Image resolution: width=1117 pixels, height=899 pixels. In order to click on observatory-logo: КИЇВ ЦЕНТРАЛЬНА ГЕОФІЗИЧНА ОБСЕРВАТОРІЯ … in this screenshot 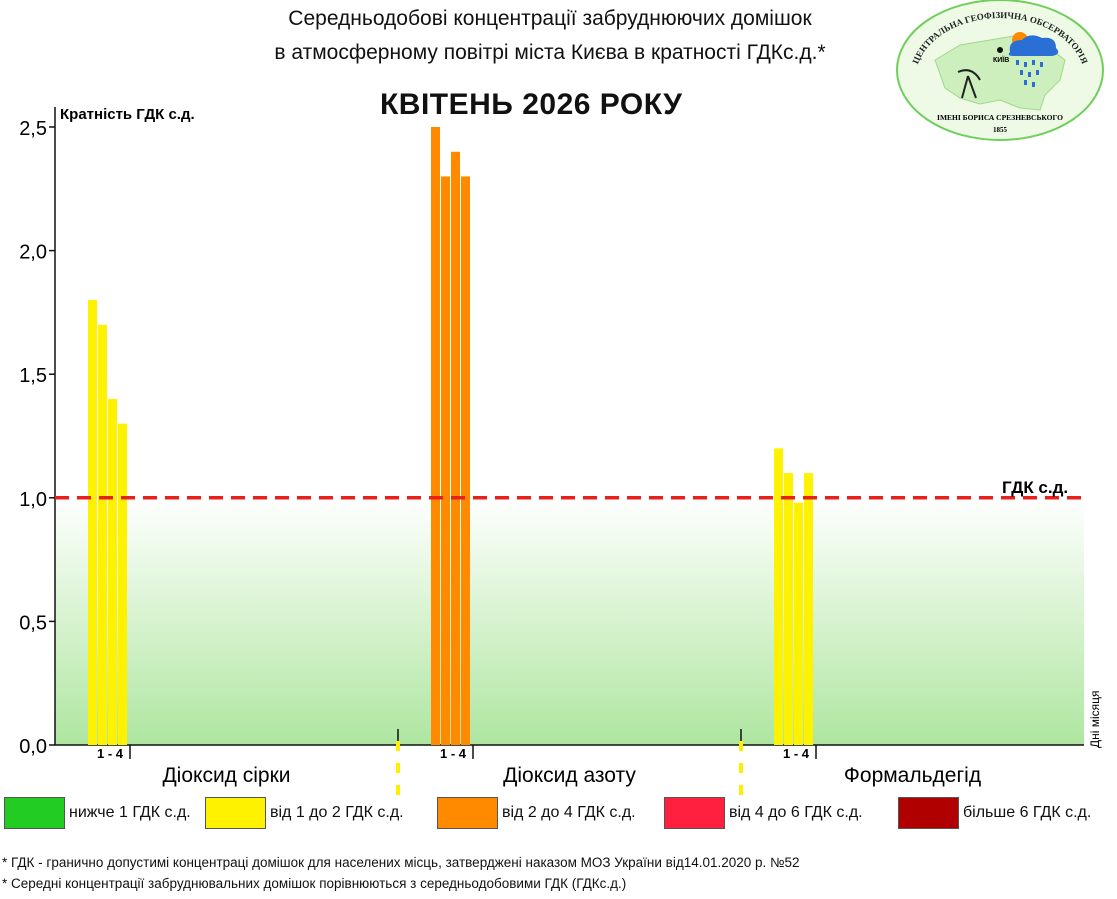, I will do `click(1000, 70)`.